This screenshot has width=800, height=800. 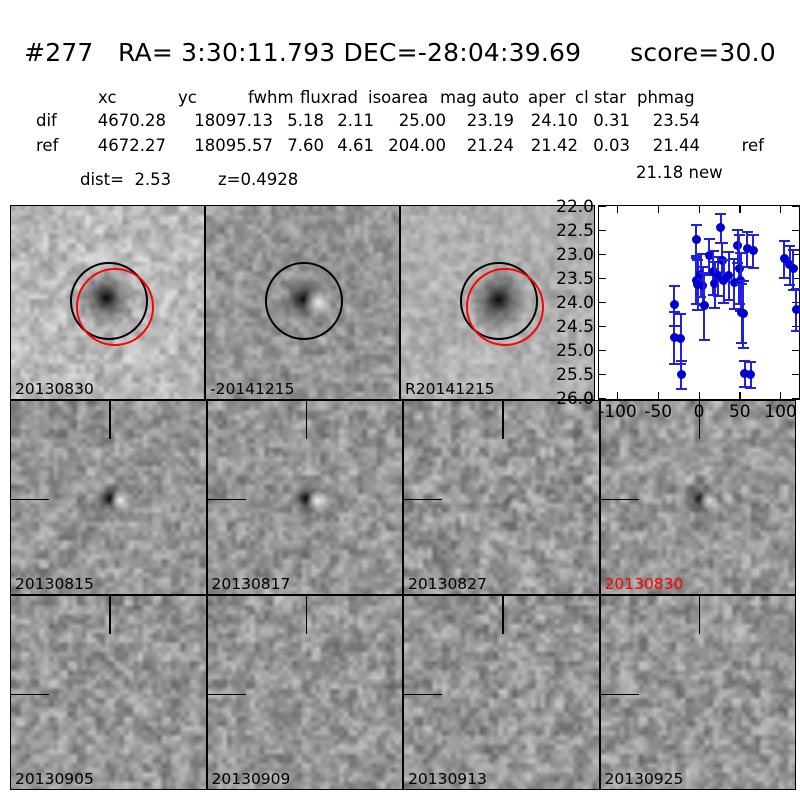 I want to click on y-axis-tick-label: 26.0, so click(x=575, y=398).